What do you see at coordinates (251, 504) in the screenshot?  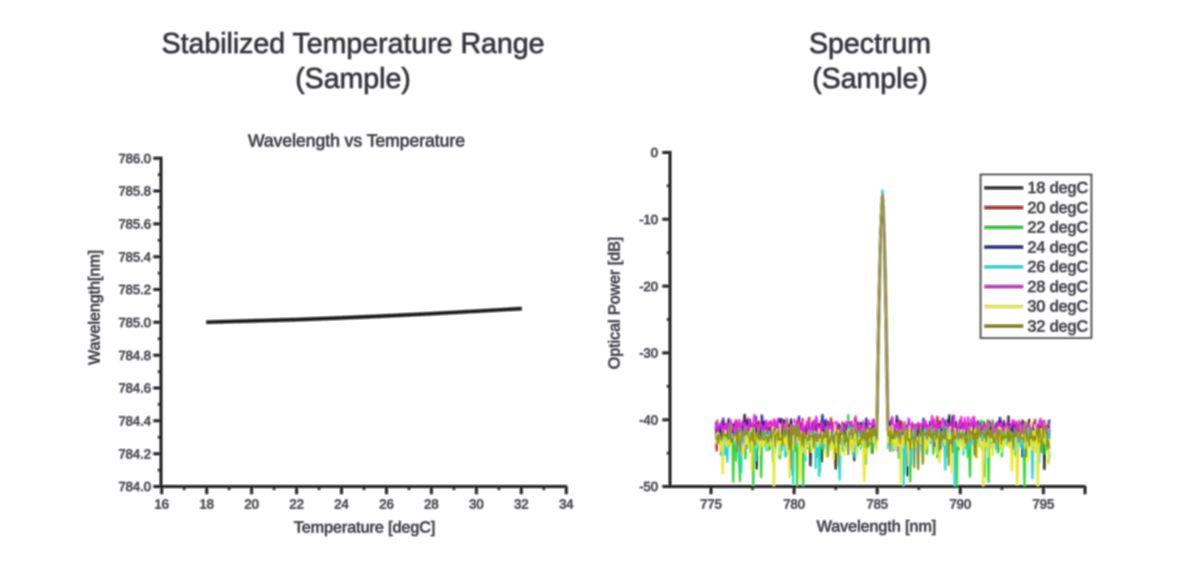 I see `svg-text: 20` at bounding box center [251, 504].